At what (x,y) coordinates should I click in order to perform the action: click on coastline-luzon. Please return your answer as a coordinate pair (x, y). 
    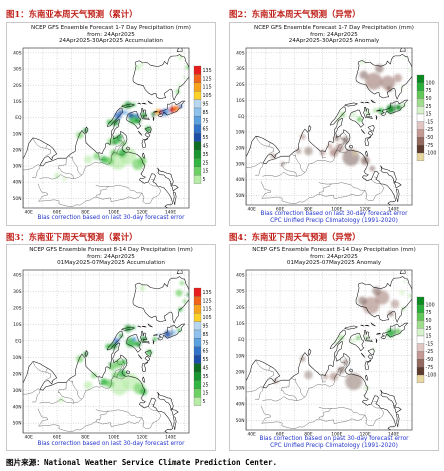
    Looking at the image, I should click on (145, 142).